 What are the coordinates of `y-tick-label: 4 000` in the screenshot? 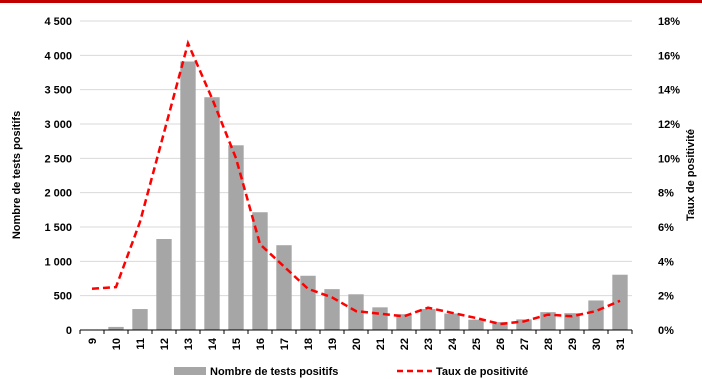 It's located at (58, 56).